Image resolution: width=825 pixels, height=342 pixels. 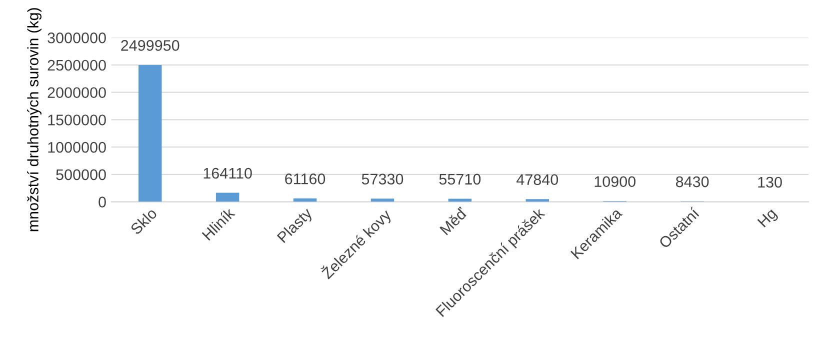 I want to click on y-tick-label: 2500000, so click(x=77, y=65).